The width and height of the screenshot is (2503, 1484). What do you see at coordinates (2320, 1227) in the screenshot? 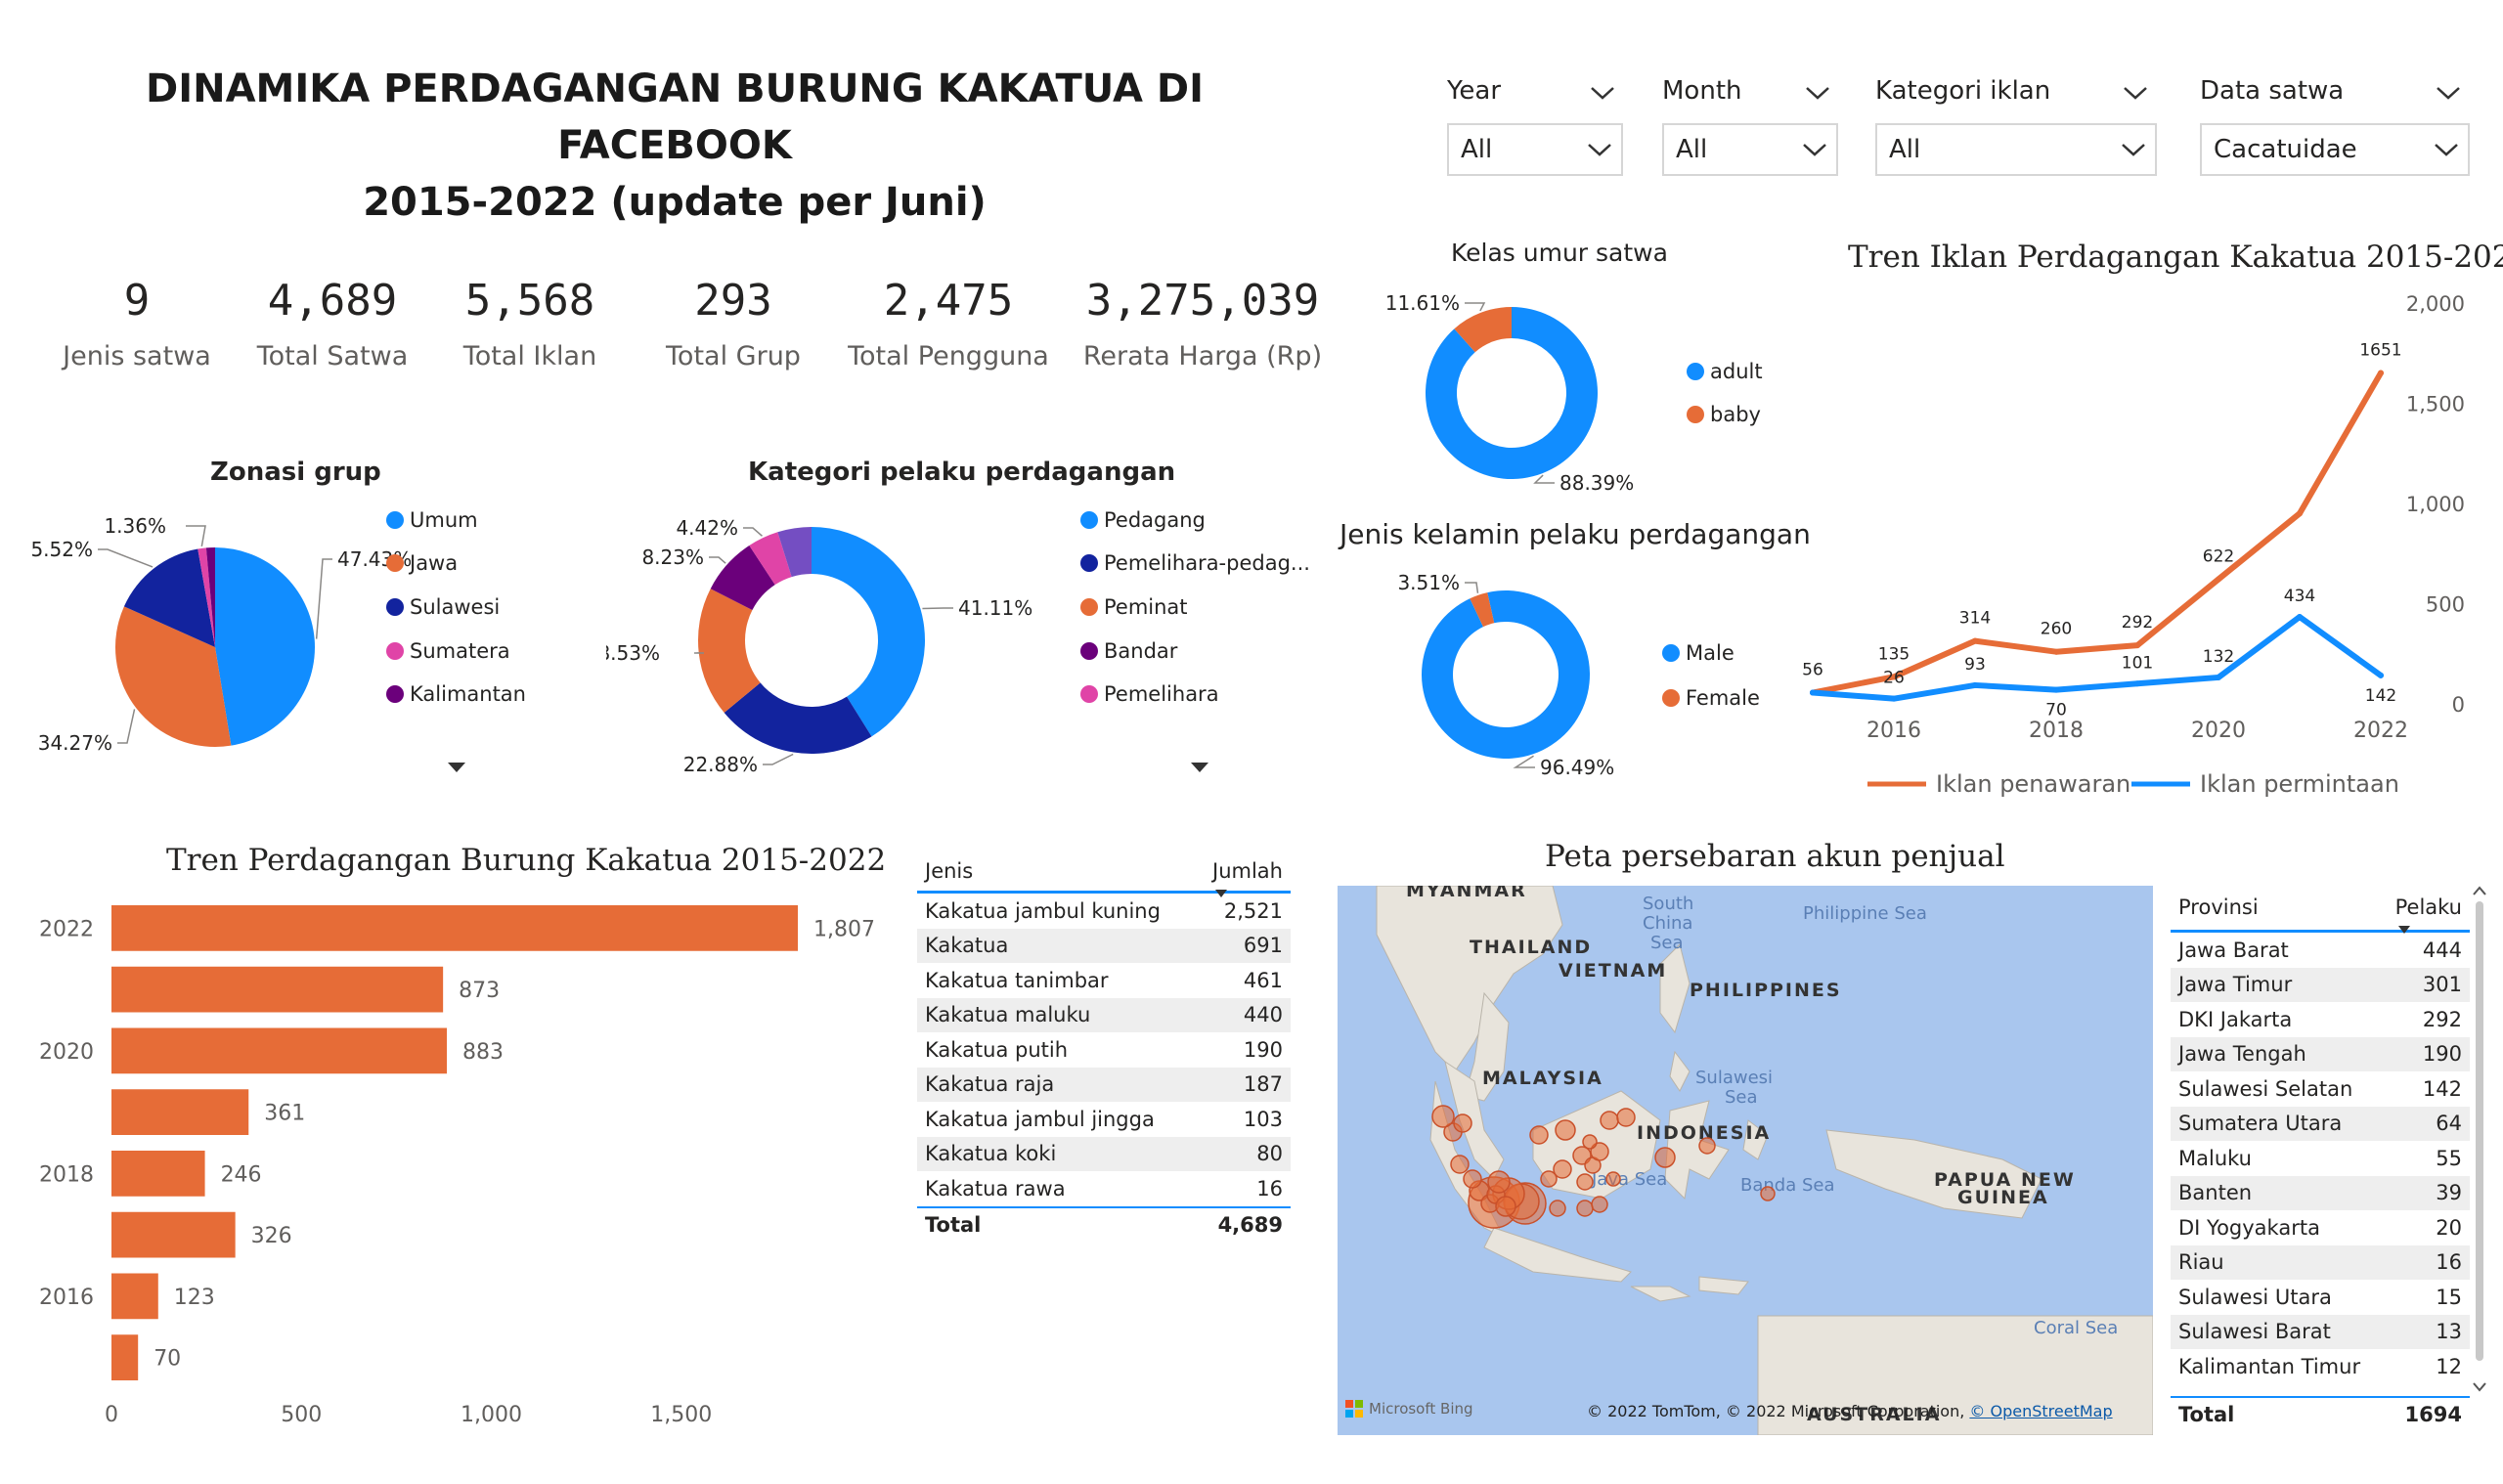
I see `table-row: DI Yogyakarta 20` at bounding box center [2320, 1227].